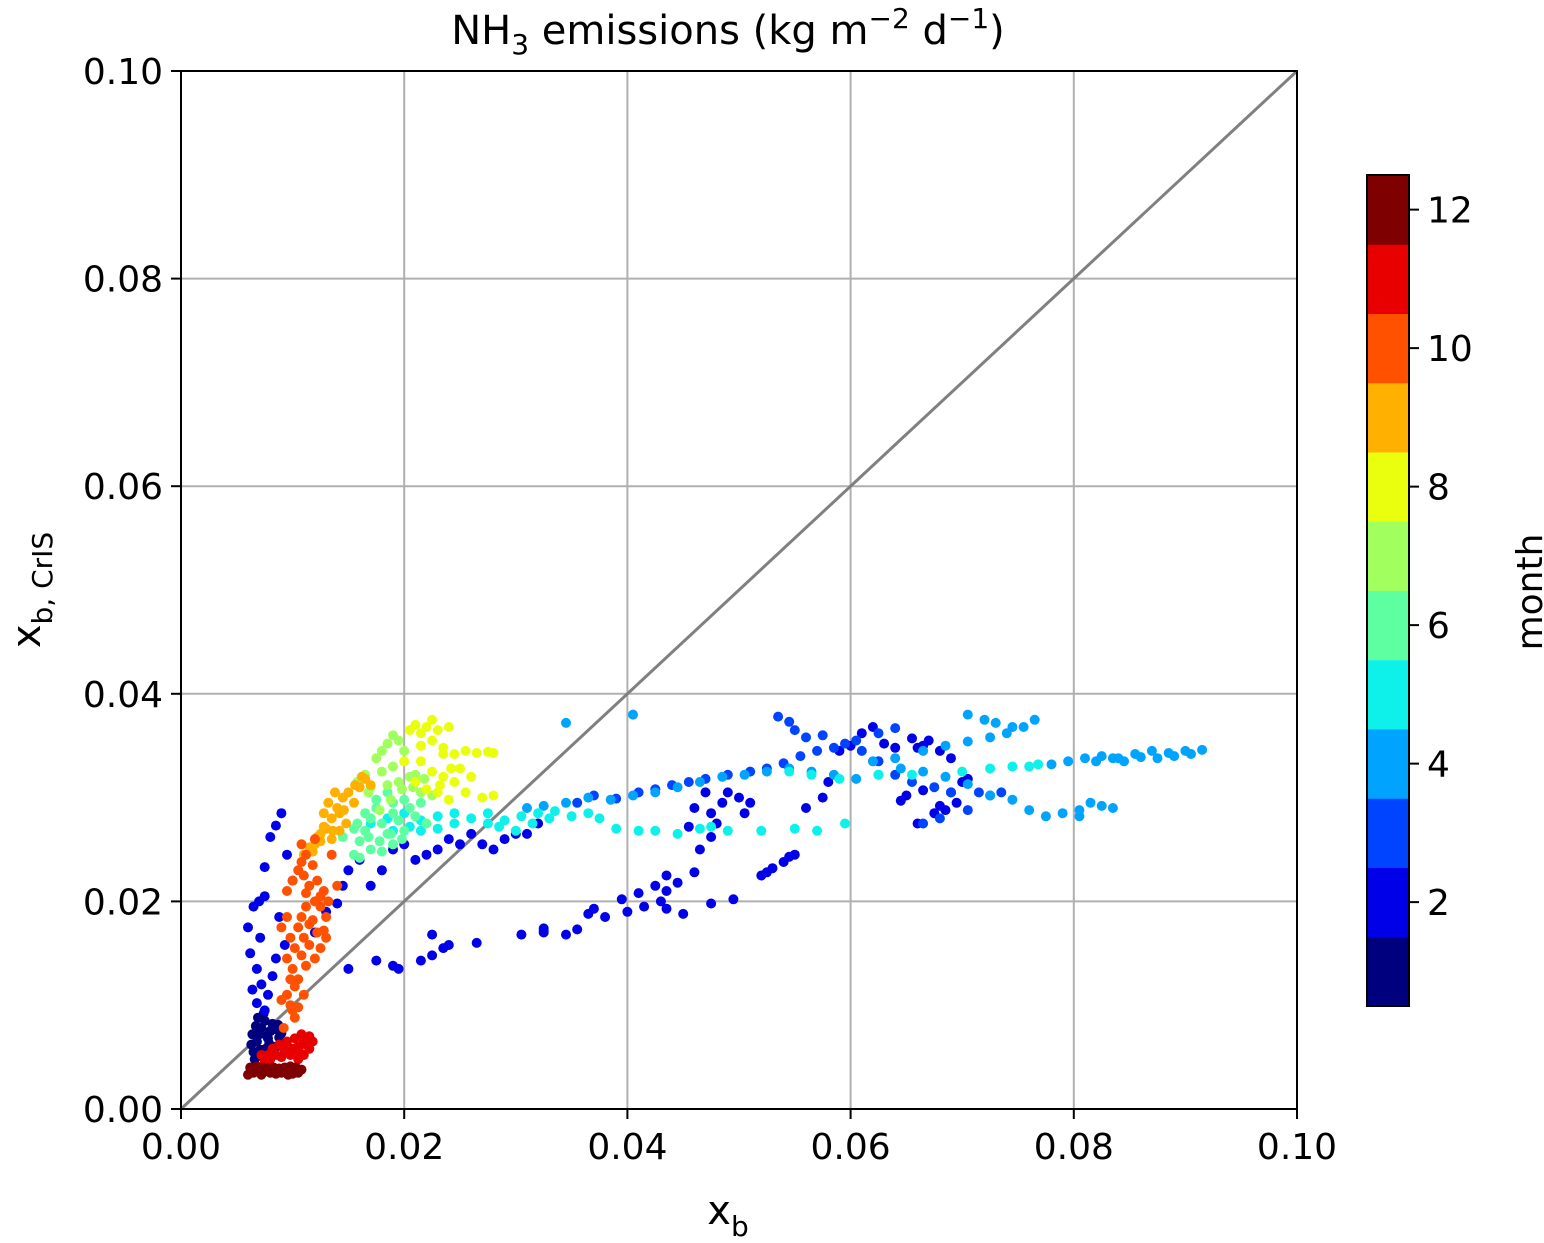 Image resolution: width=1544 pixels, height=1243 pixels. Describe the element at coordinates (123, 280) in the screenshot. I see `y-tick-label: 0.08` at that location.